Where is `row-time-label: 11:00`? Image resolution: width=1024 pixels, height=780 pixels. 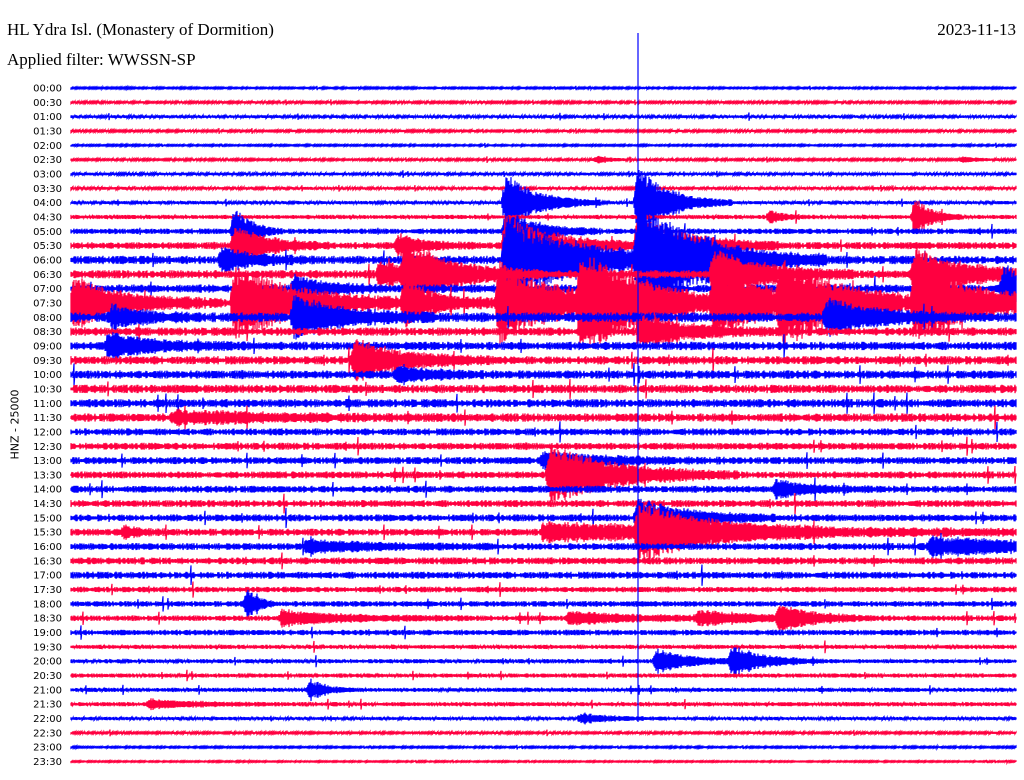
row-time-label: 11:00 is located at coordinates (47, 404).